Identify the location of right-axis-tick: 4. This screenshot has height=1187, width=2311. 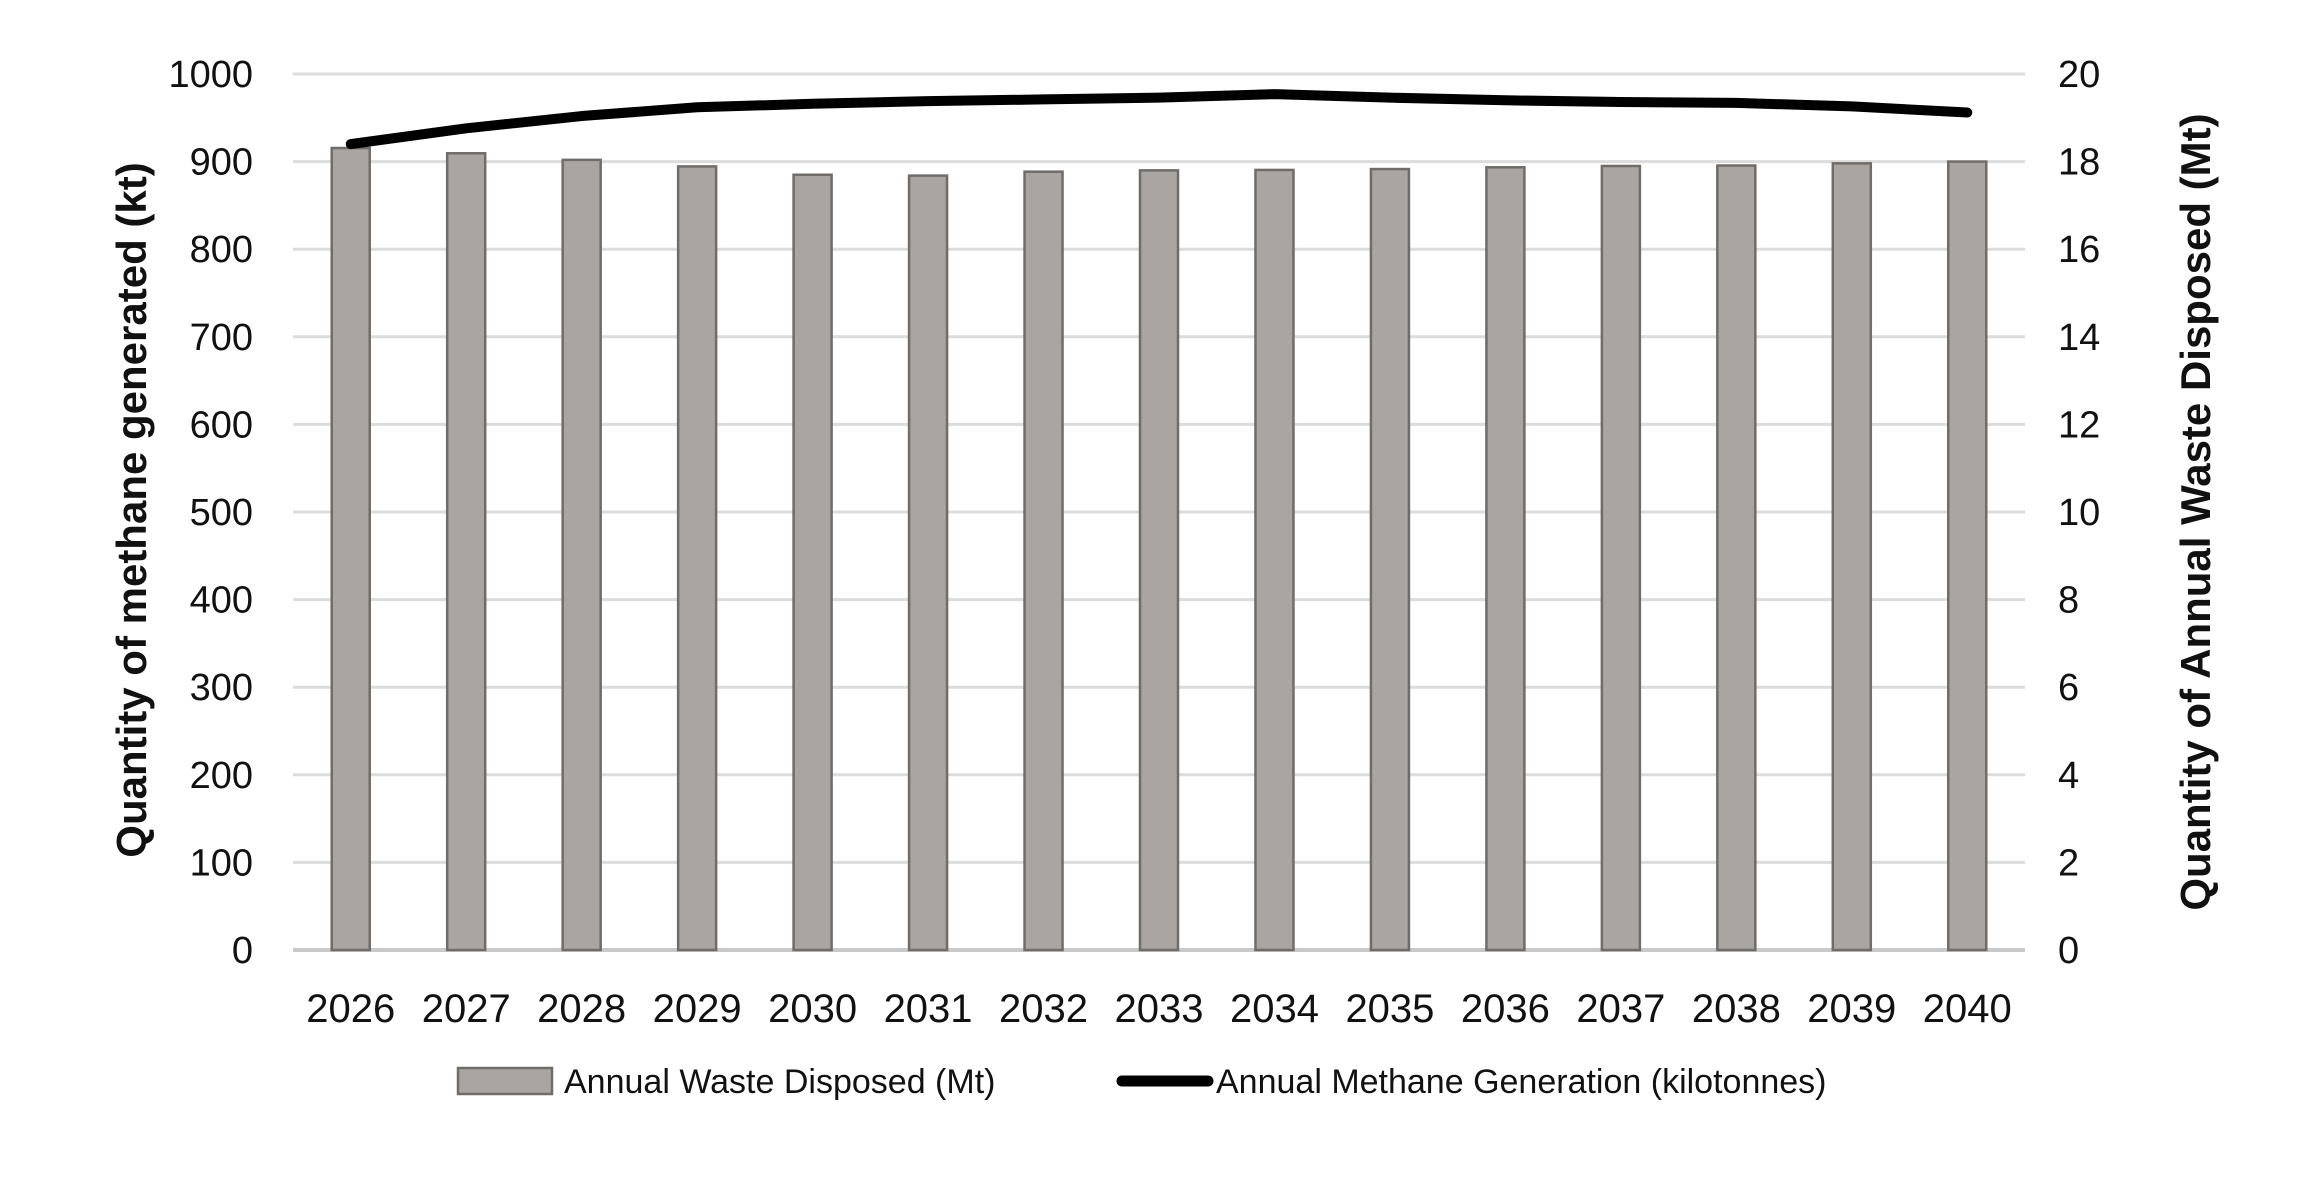
(2068, 776).